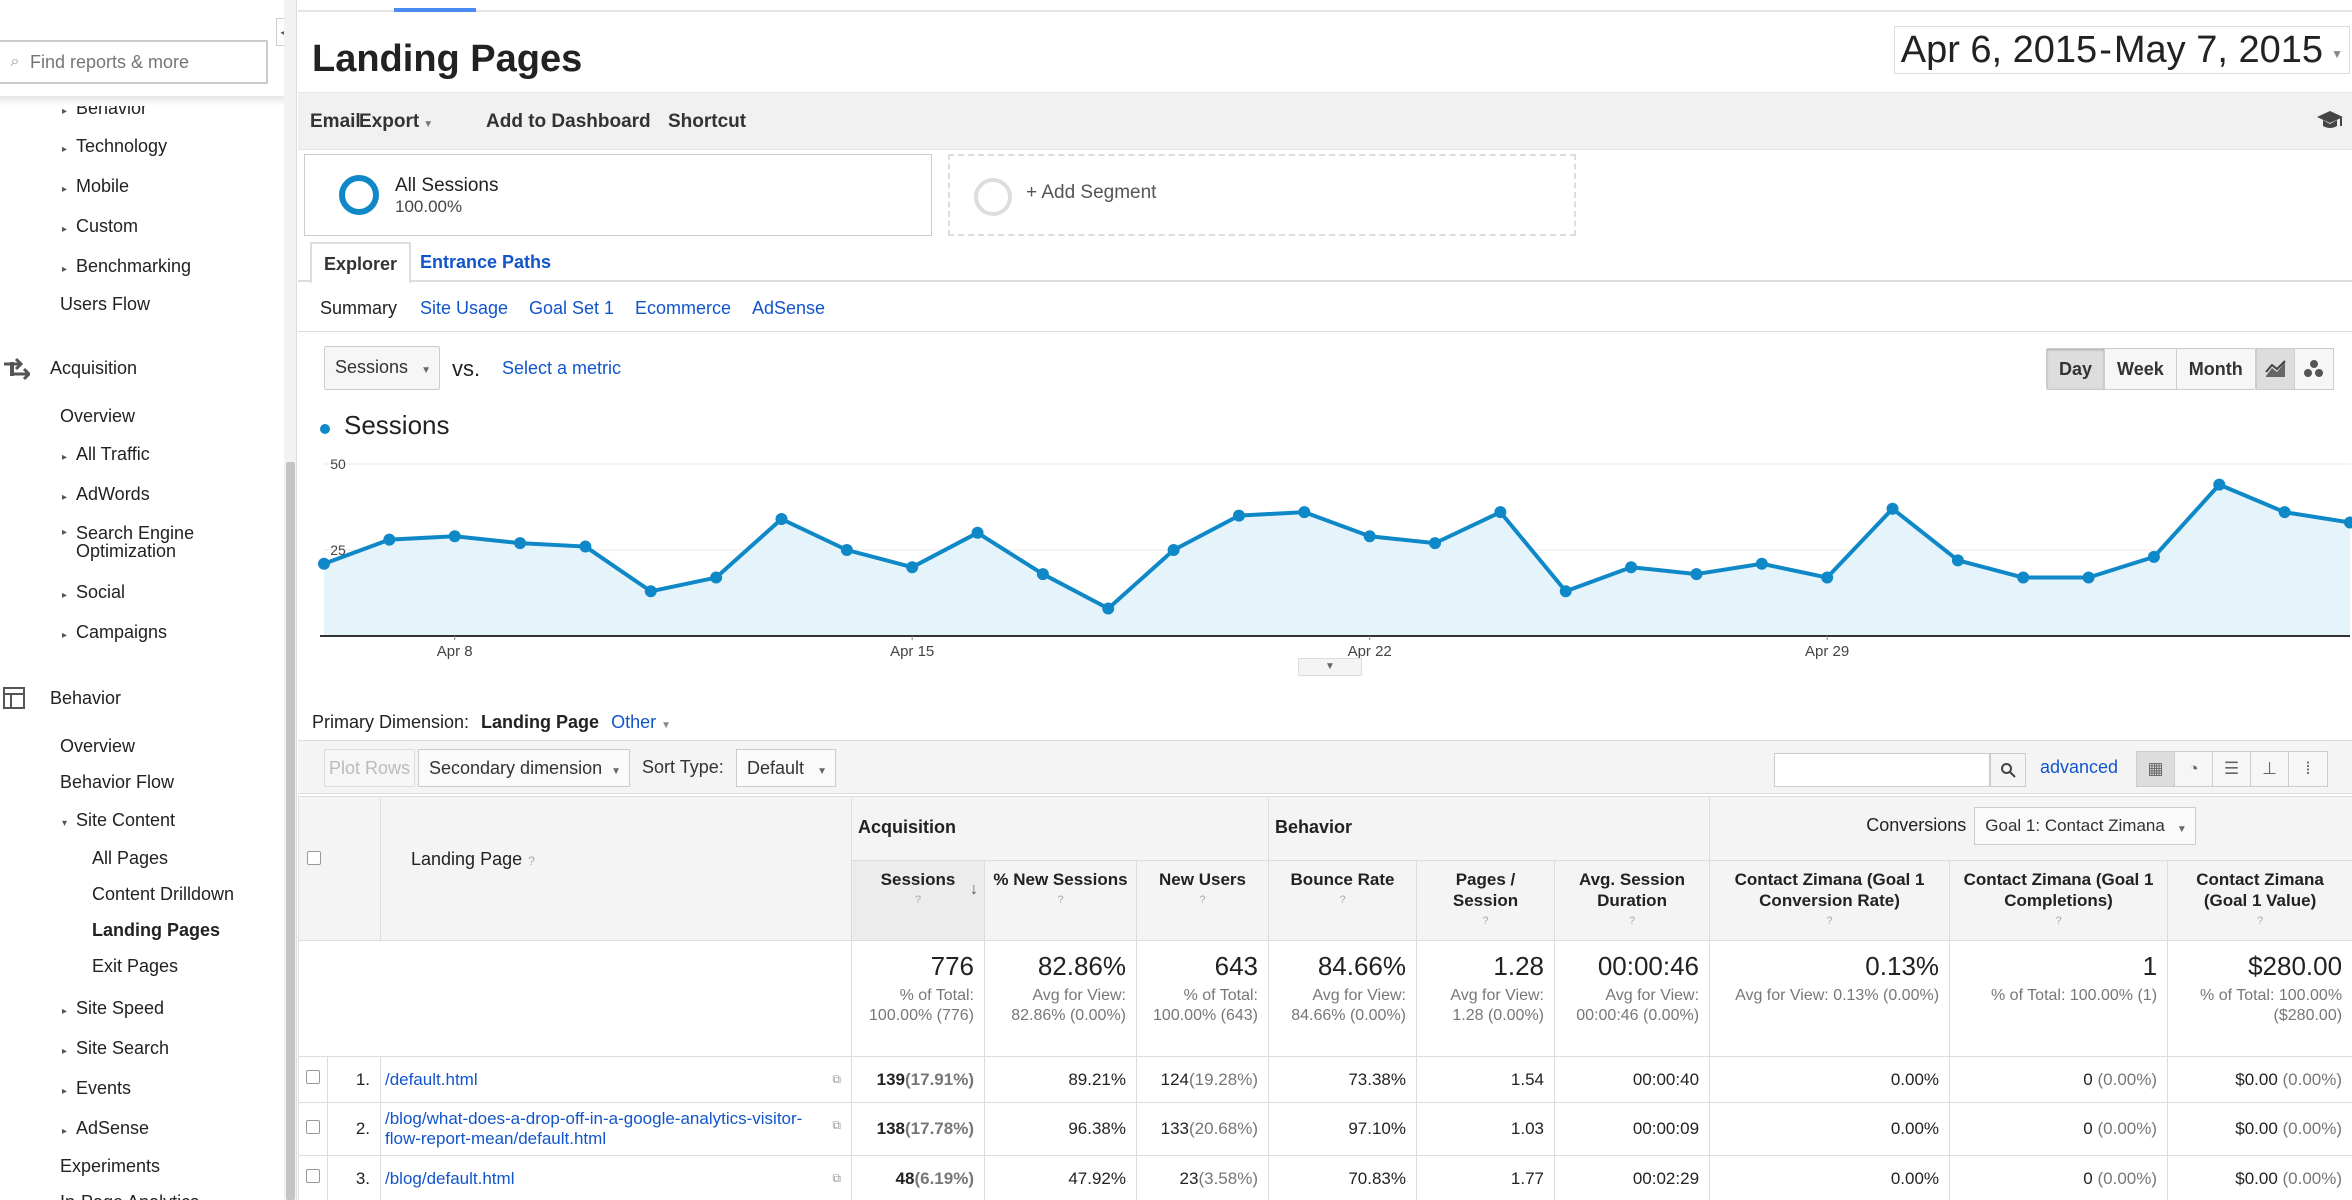 This screenshot has height=1200, width=2352. Describe the element at coordinates (140, 698) in the screenshot. I see `sidebar-section-behavior: Behavior` at that location.